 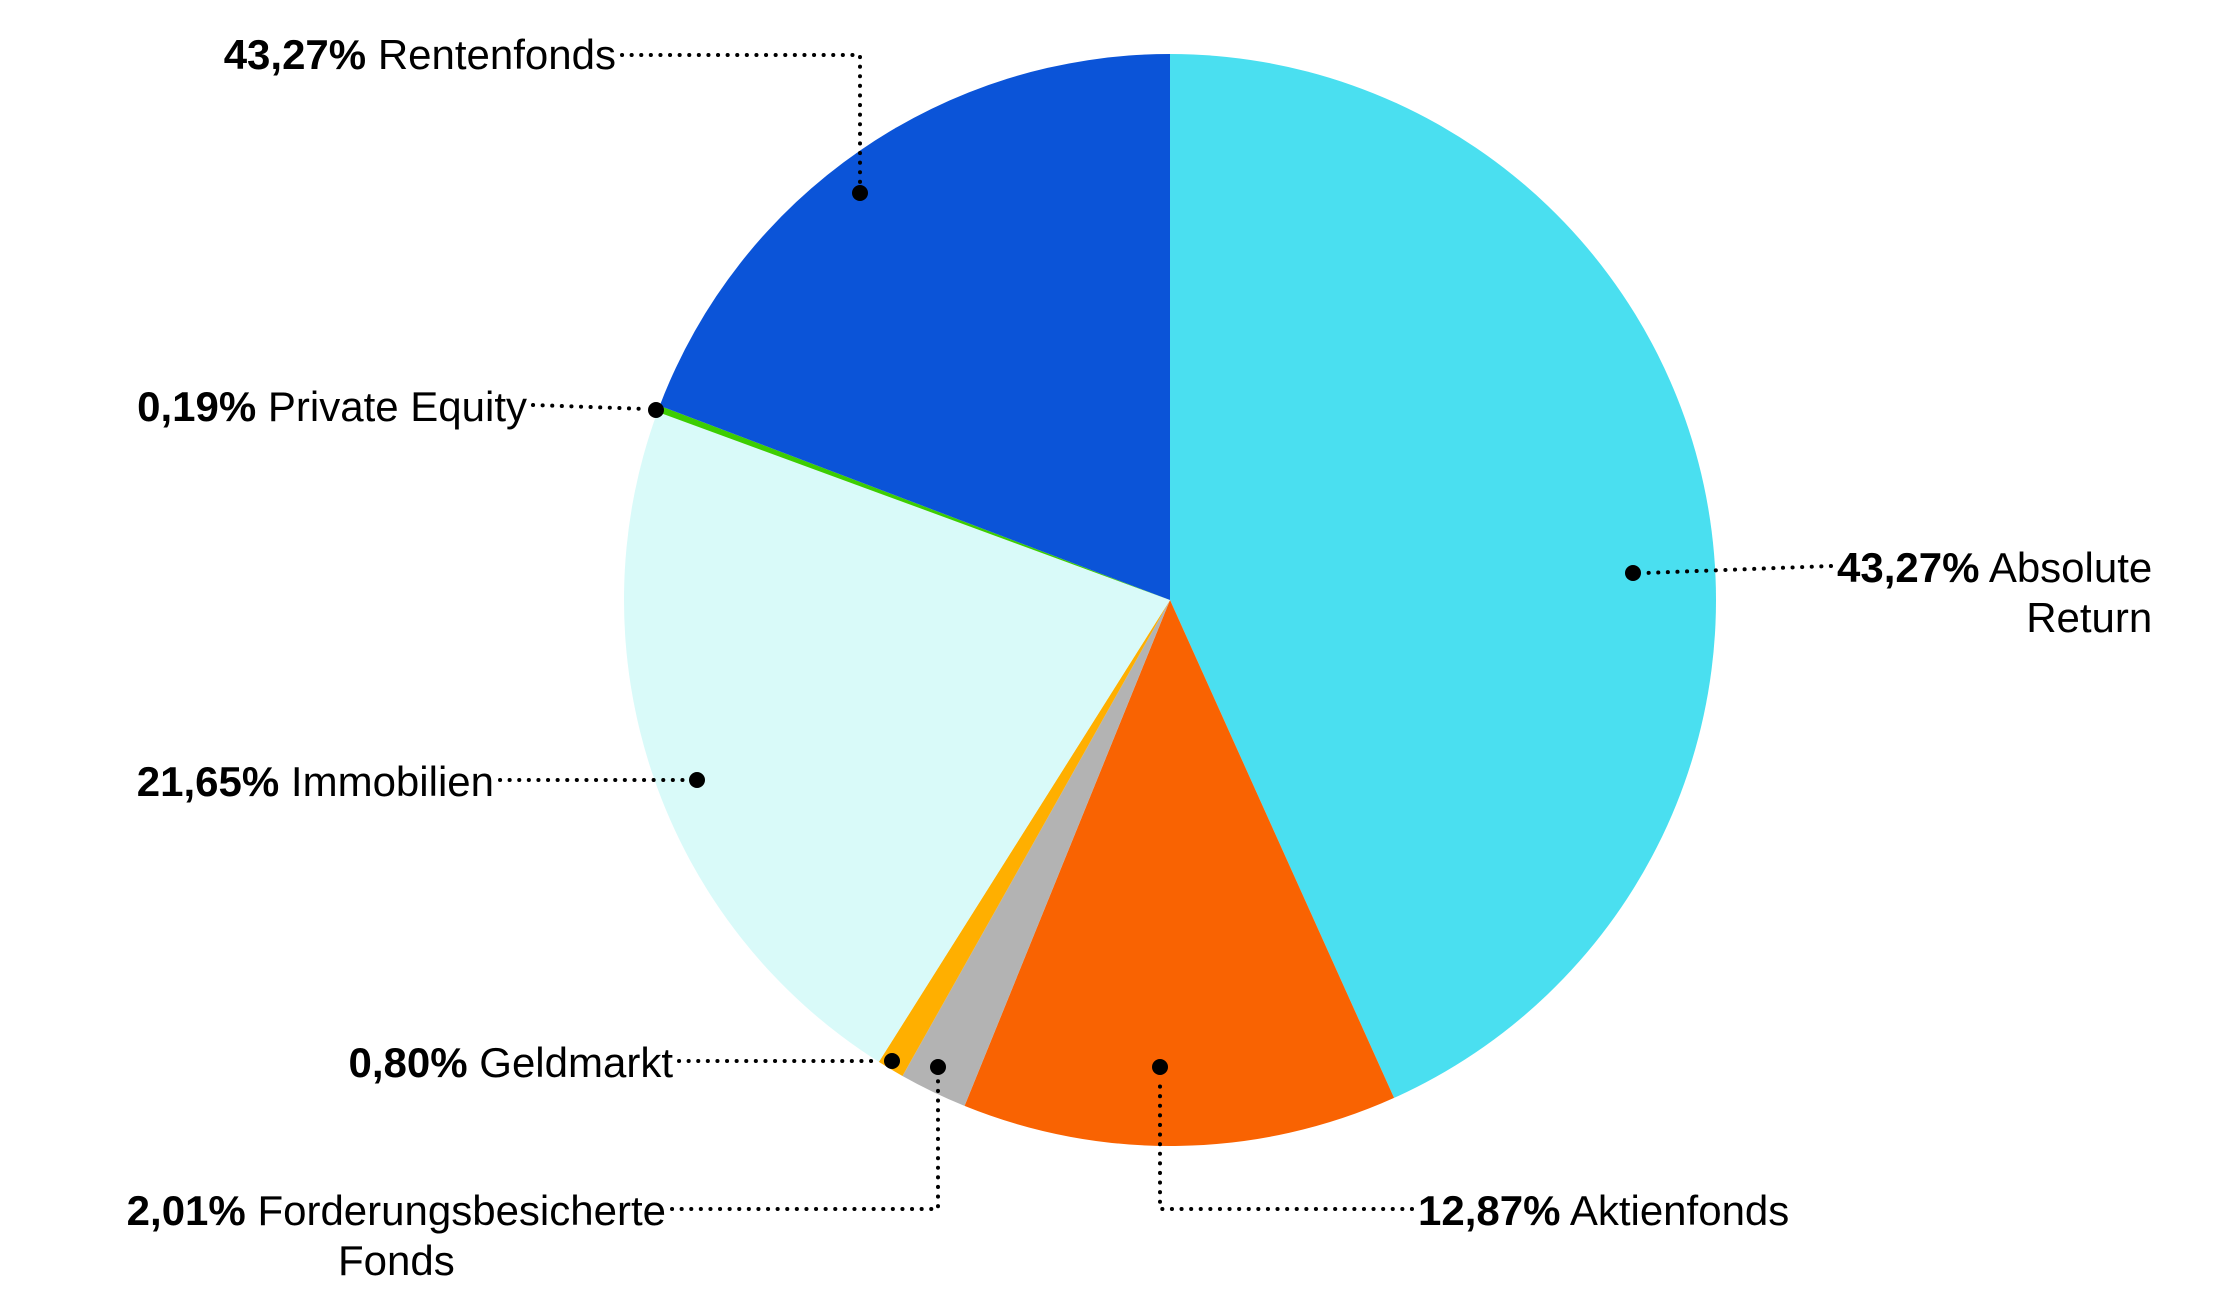 What do you see at coordinates (805, 1143) in the screenshot?
I see `leader-forderungsbesicherte-fonds` at bounding box center [805, 1143].